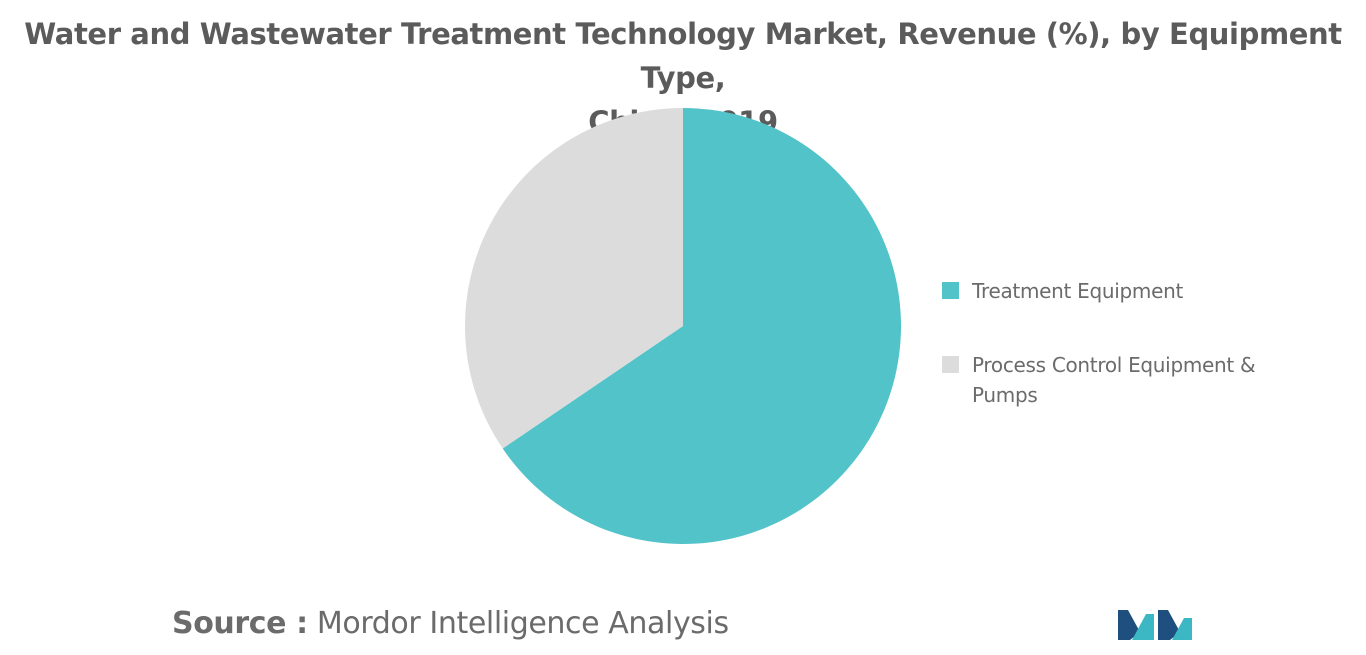  I want to click on legend-item-treatment-equipment: Treatment Equipment, so click(1142, 291).